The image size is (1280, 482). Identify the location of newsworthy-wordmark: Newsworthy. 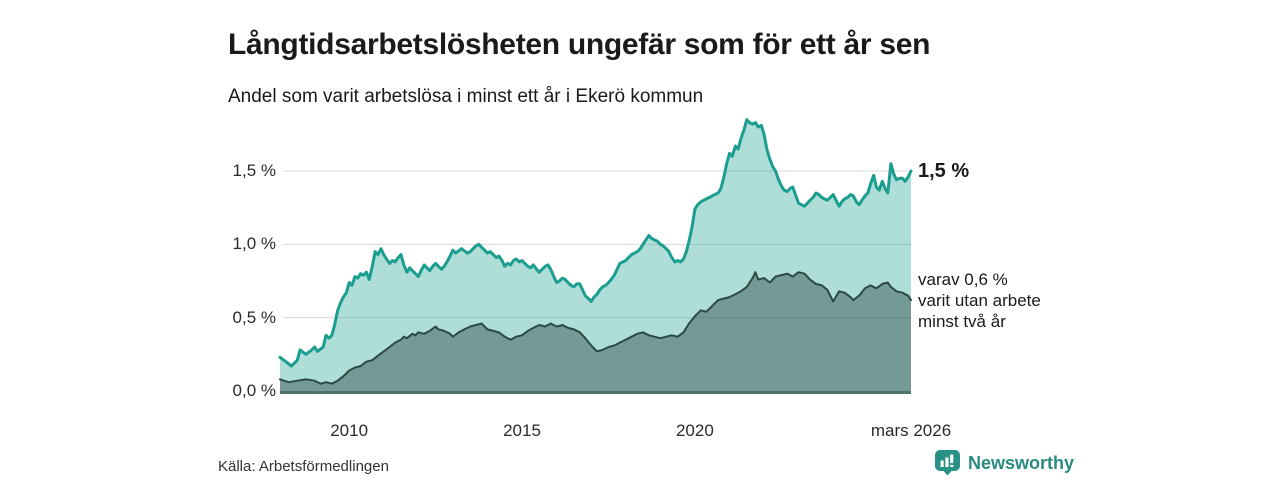
(1021, 462).